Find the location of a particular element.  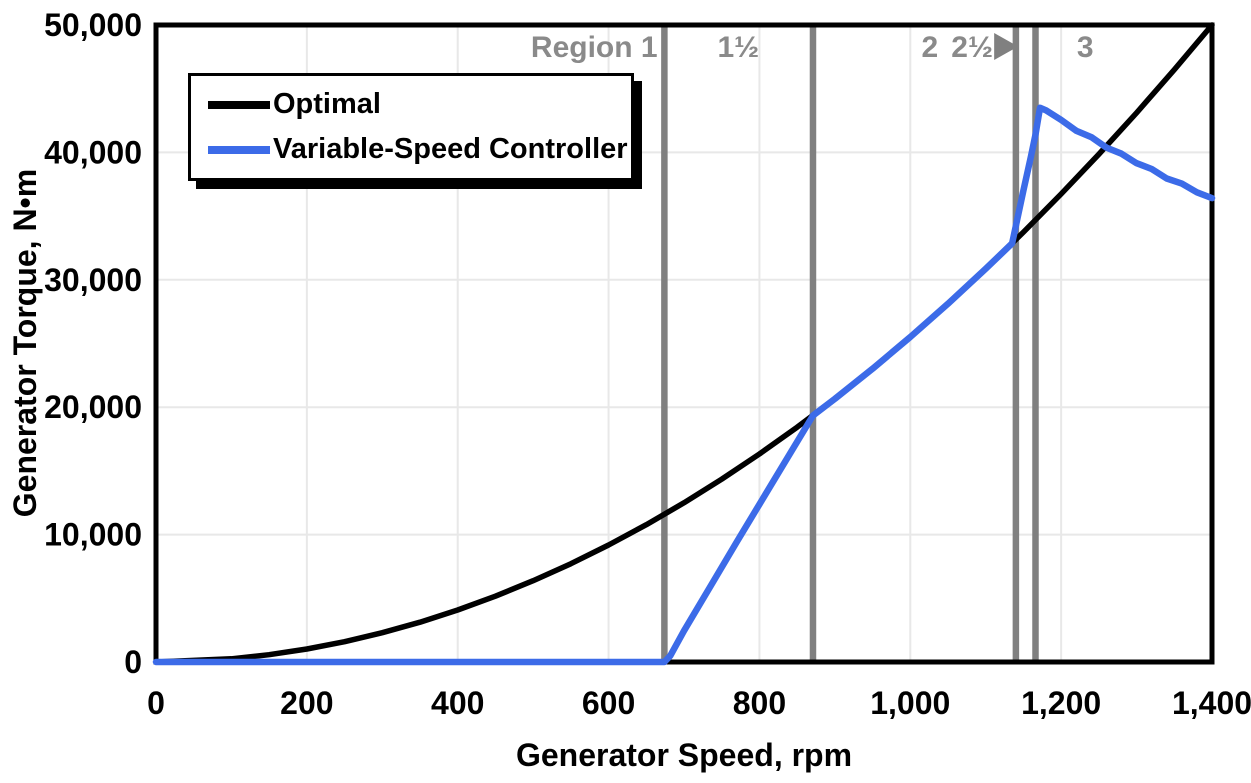

x-tick-label: 1,000 is located at coordinates (910, 703).